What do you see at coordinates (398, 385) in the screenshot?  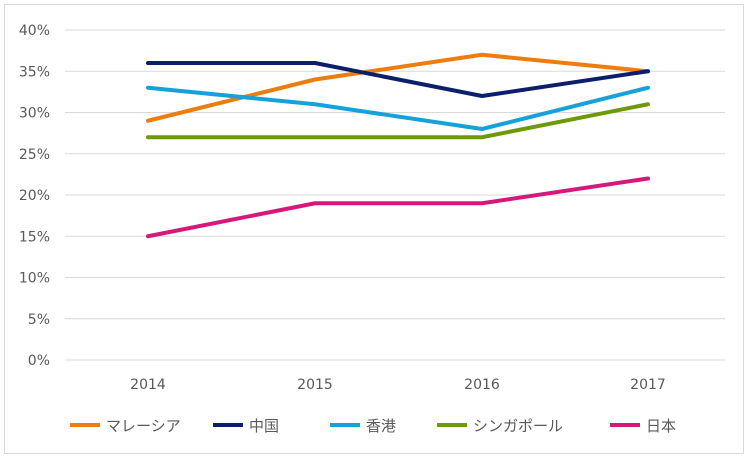 I see `x-axis: 2014 2015 2016 2017` at bounding box center [398, 385].